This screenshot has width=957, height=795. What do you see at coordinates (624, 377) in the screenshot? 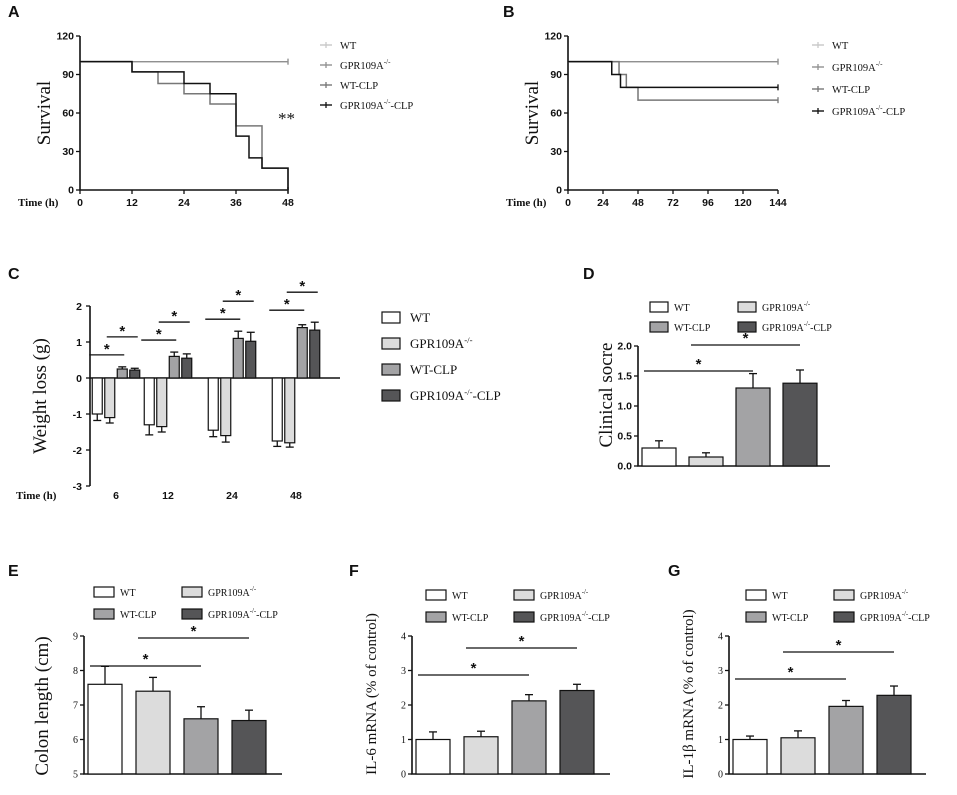
I see `y-tick-label: 1.5` at bounding box center [624, 377].